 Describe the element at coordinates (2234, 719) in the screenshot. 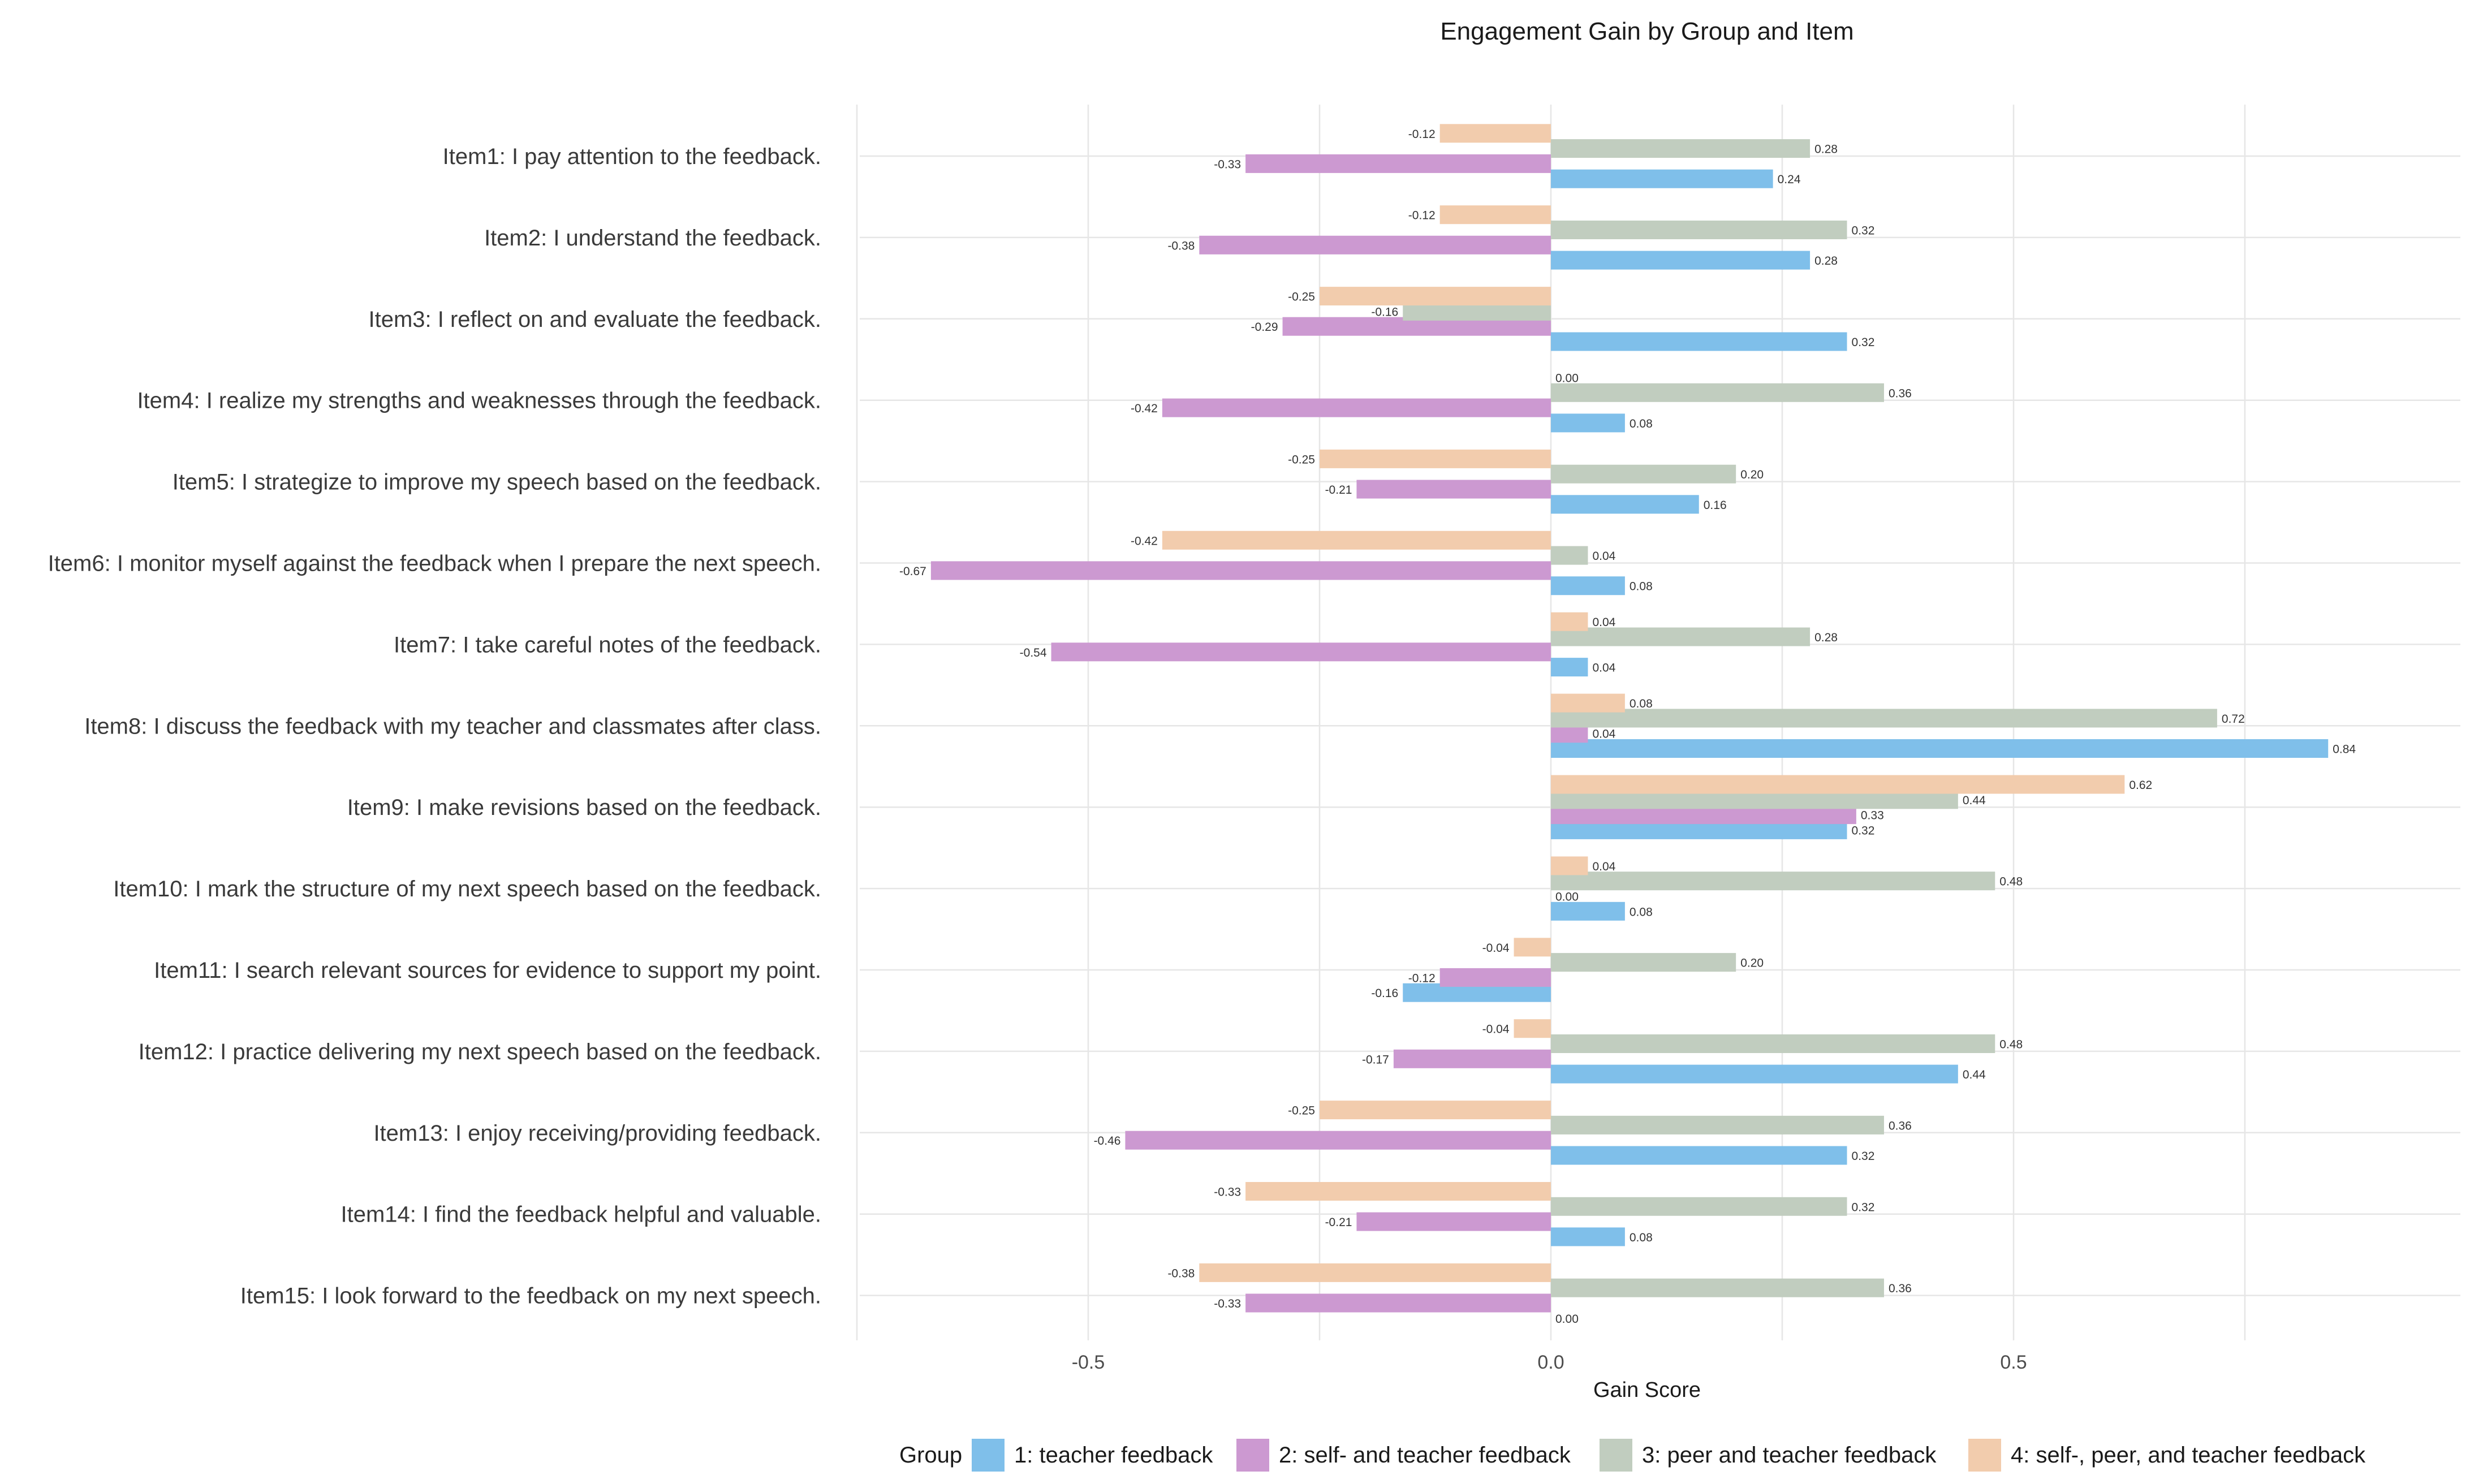

I see `data-label: 0.72` at that location.